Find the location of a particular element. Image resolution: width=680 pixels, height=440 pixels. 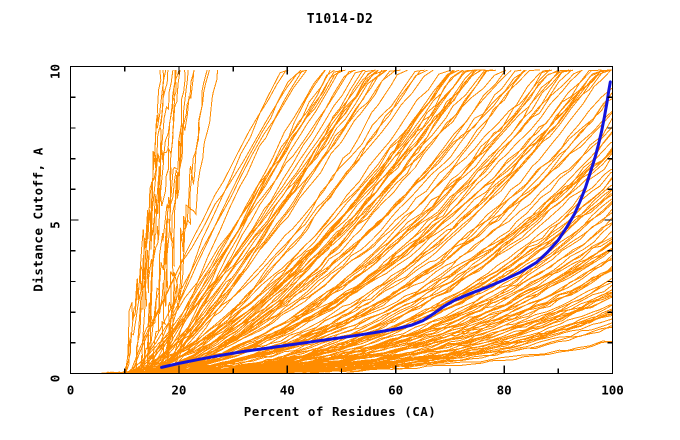

y-axis-label: Distance Cutoff, A is located at coordinates (38, 219).